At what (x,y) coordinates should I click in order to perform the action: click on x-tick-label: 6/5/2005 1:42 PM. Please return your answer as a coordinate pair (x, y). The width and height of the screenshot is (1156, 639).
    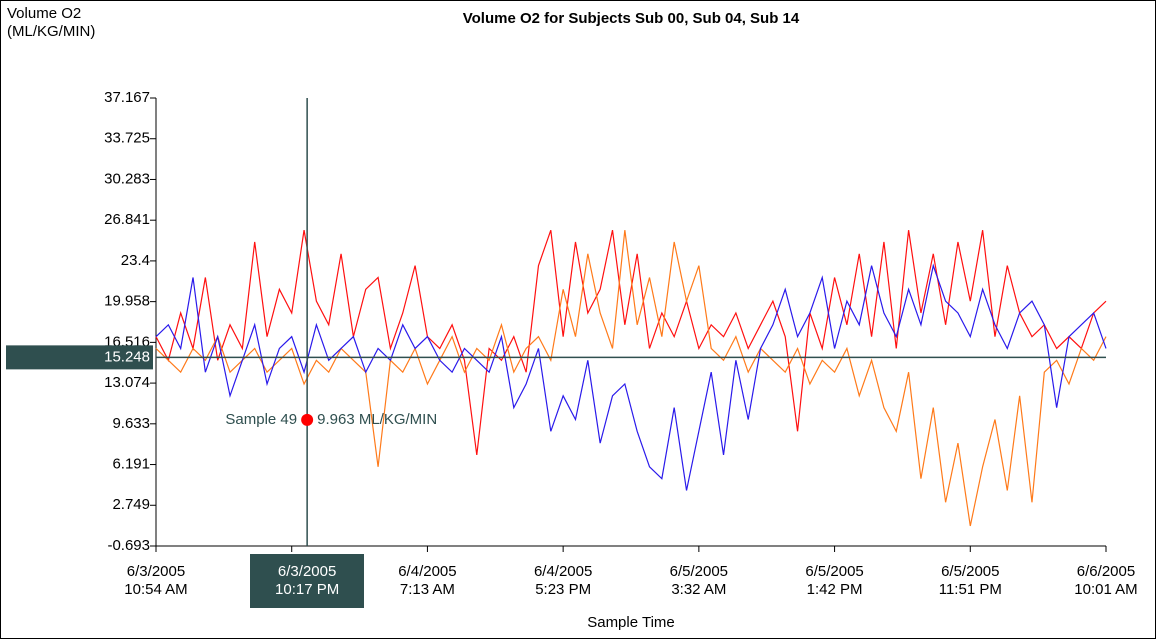
    Looking at the image, I should click on (834, 580).